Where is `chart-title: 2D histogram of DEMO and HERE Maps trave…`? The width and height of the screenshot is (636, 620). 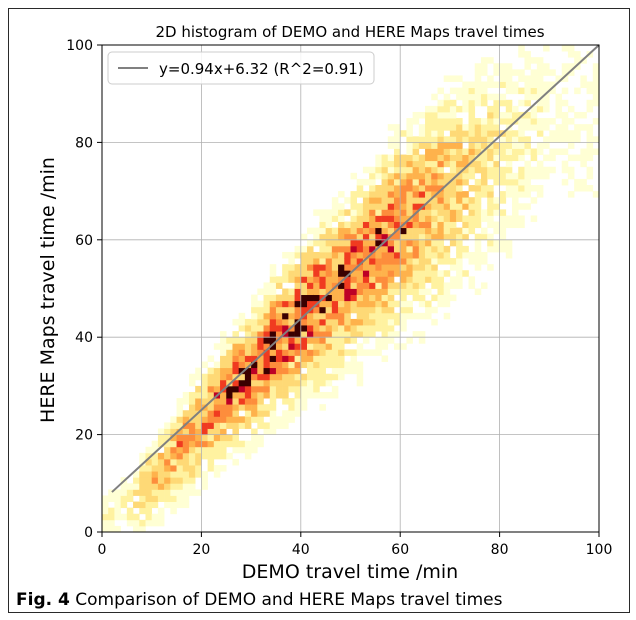
chart-title: 2D histogram of DEMO and HERE Maps trave… is located at coordinates (349, 32).